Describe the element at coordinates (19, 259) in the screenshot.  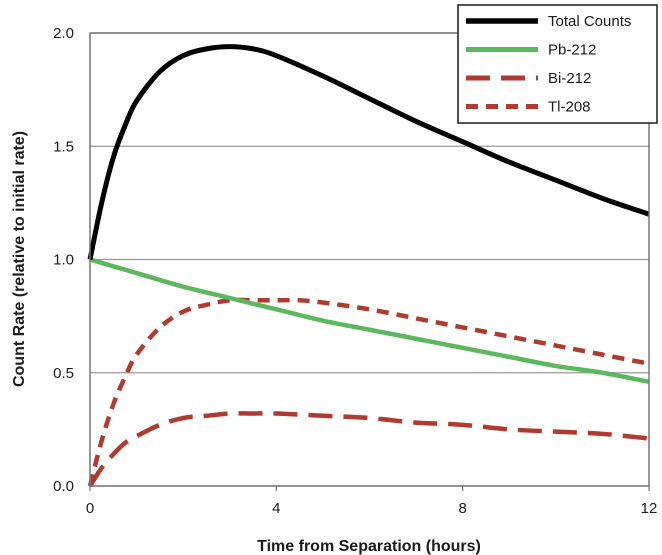
I see `y-axis-title: Count Rate (relative to initial rate)` at that location.